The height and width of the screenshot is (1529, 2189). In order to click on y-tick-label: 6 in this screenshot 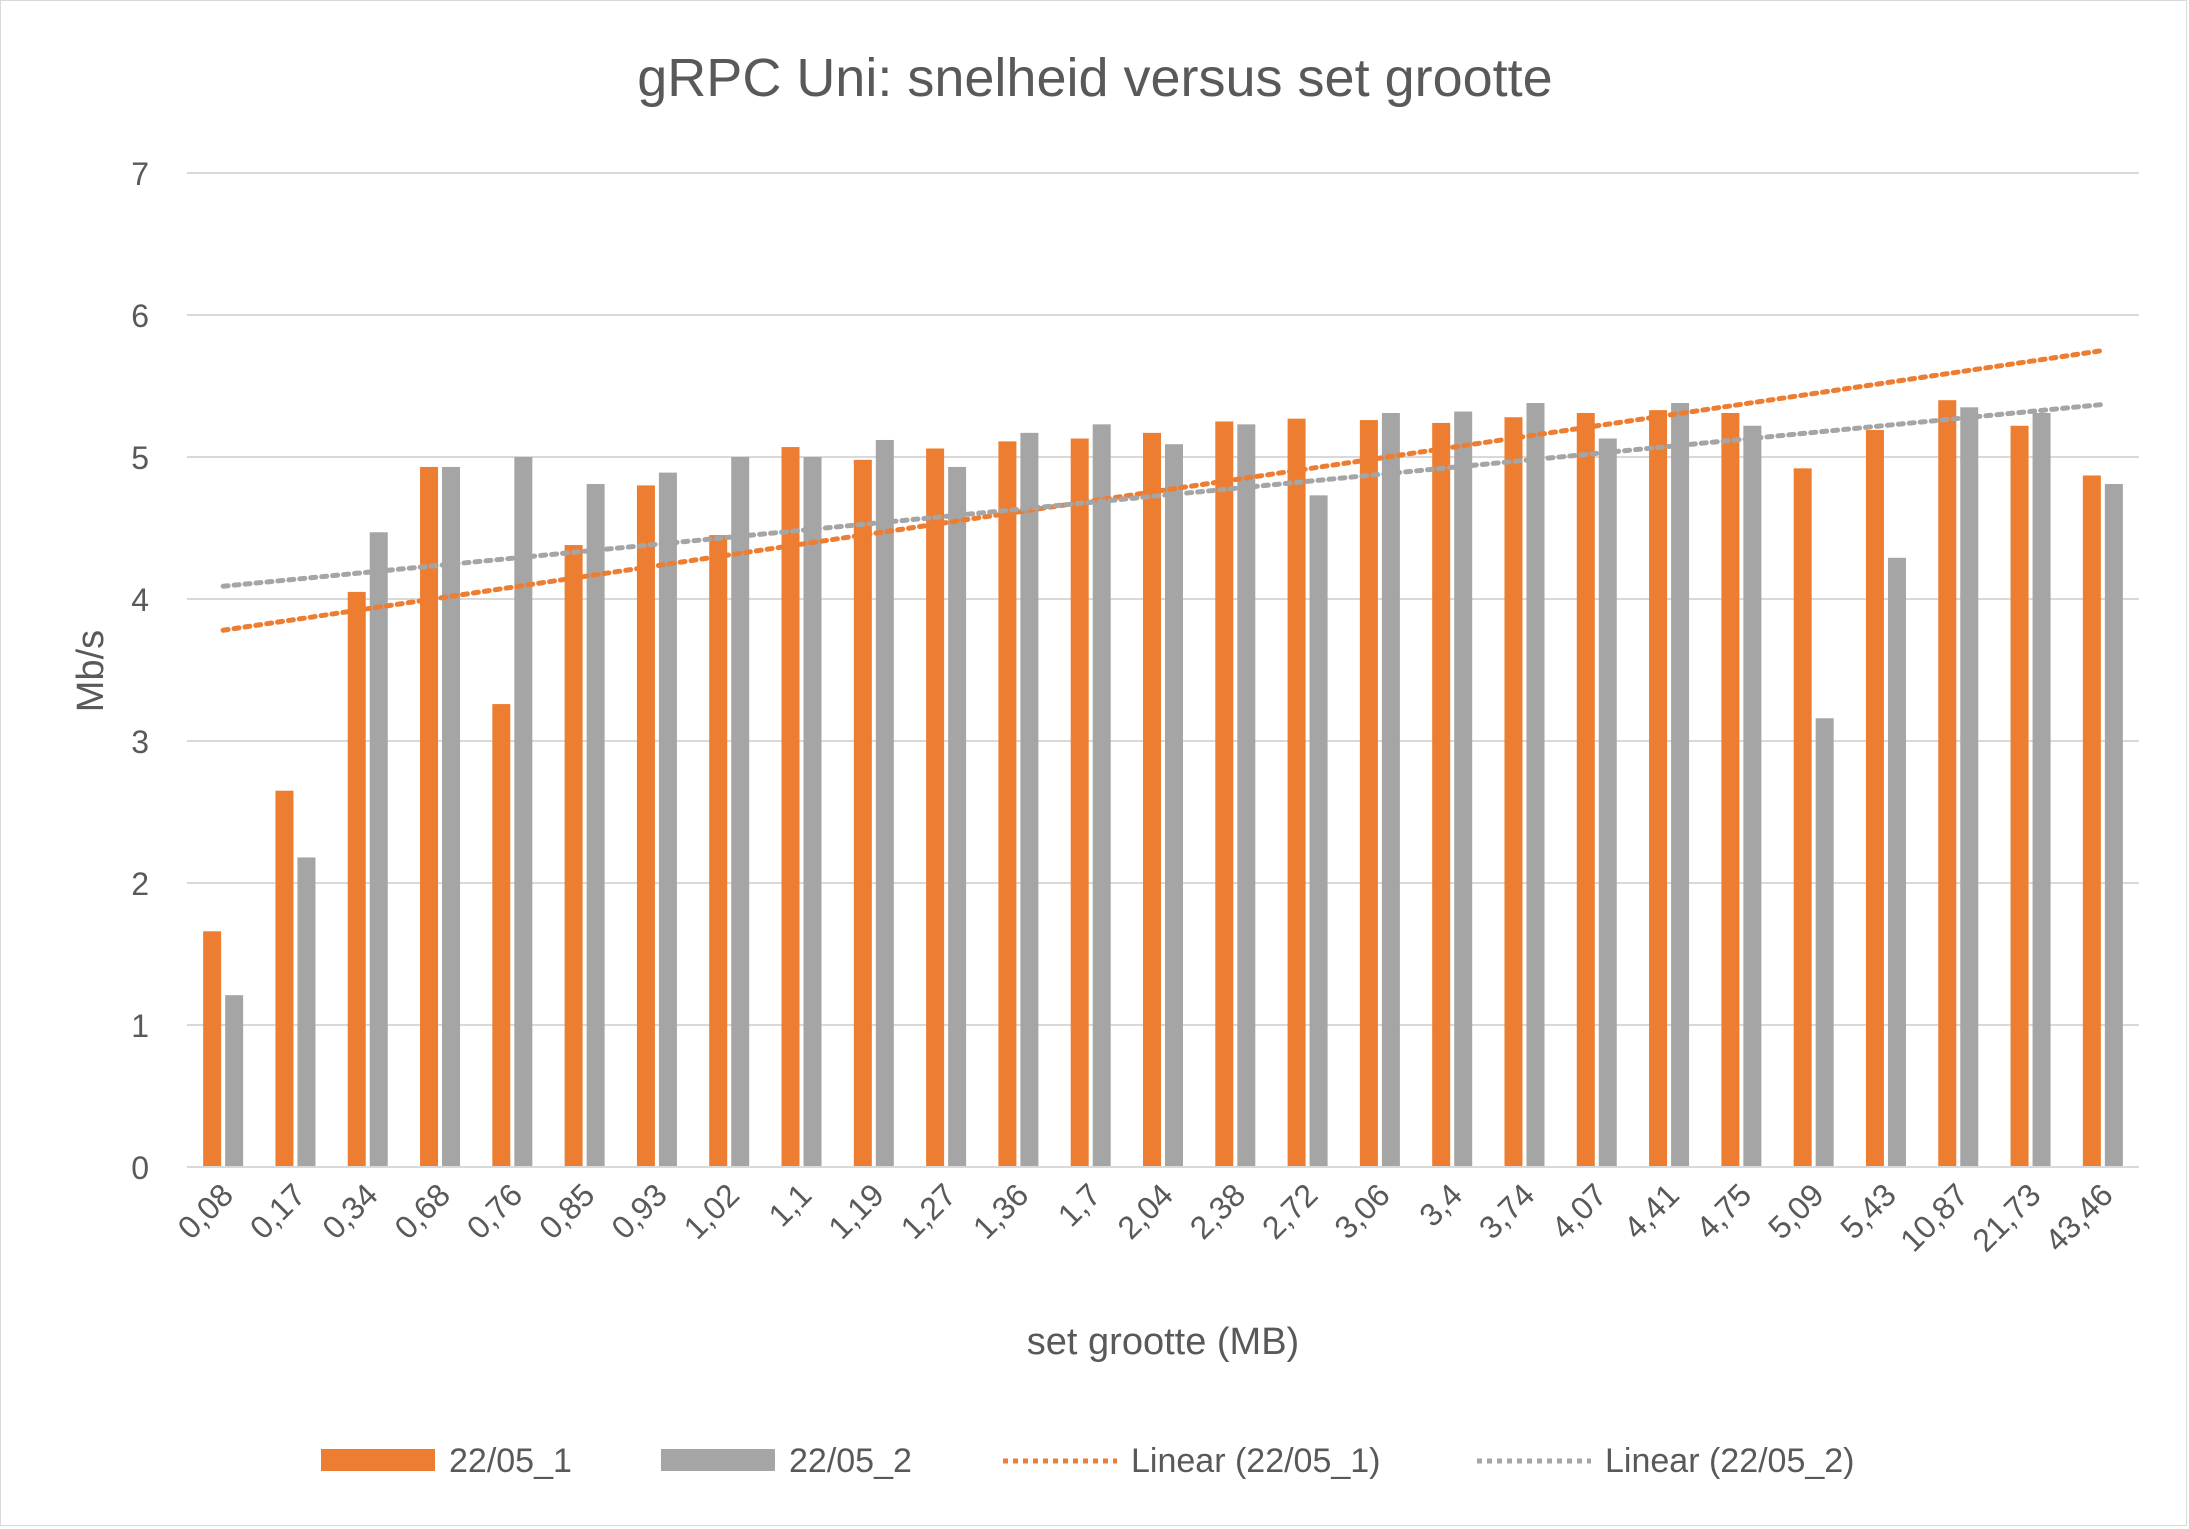, I will do `click(140, 316)`.